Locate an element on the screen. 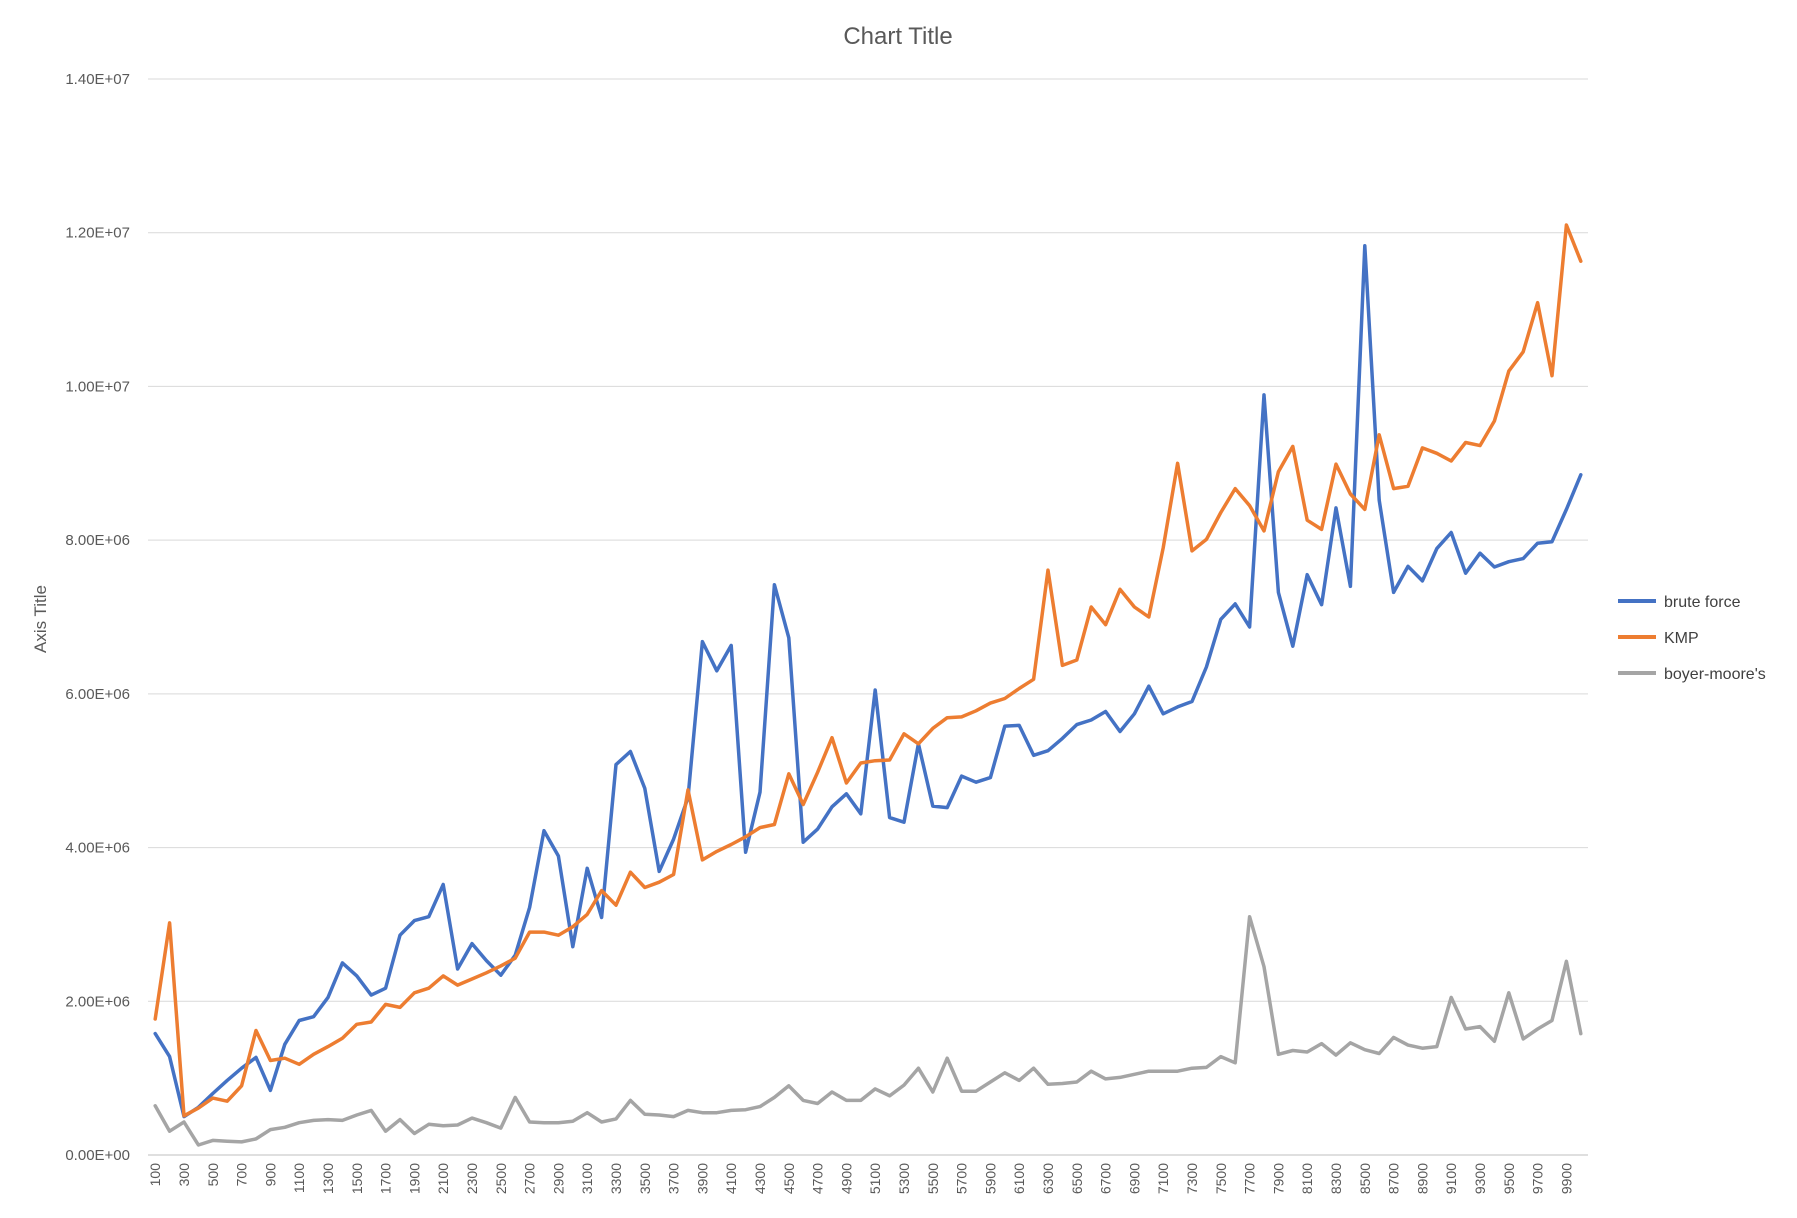  x-tick-label: 6300 is located at coordinates (1048, 1178).